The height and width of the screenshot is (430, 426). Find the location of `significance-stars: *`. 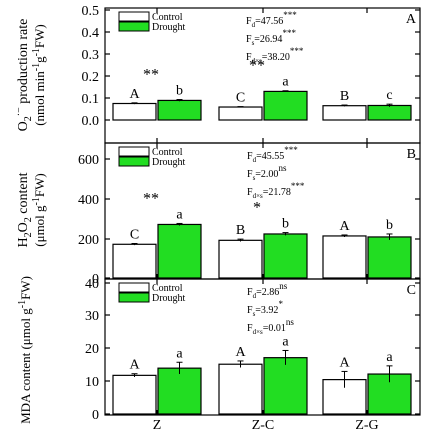

significance-stars: * is located at coordinates (257, 208).